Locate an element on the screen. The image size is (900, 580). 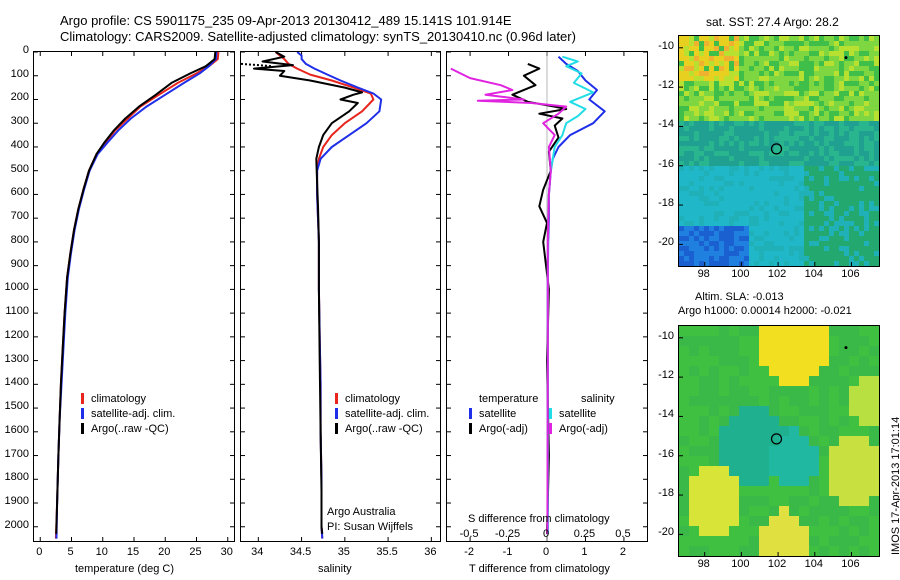
legend-label: Argo(-adj) is located at coordinates (503, 428).